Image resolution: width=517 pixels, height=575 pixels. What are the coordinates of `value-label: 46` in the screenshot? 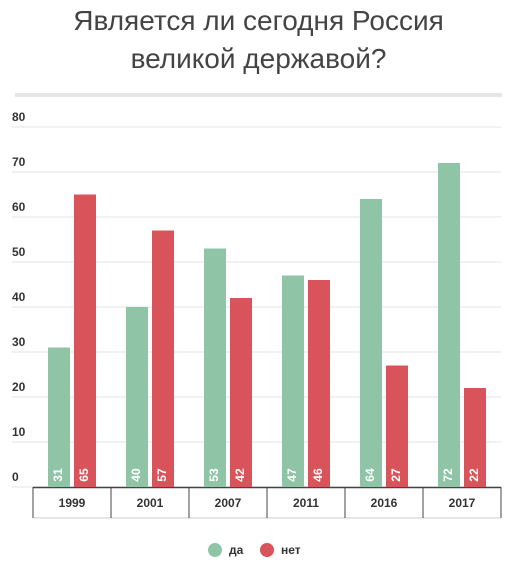 It's located at (318, 475).